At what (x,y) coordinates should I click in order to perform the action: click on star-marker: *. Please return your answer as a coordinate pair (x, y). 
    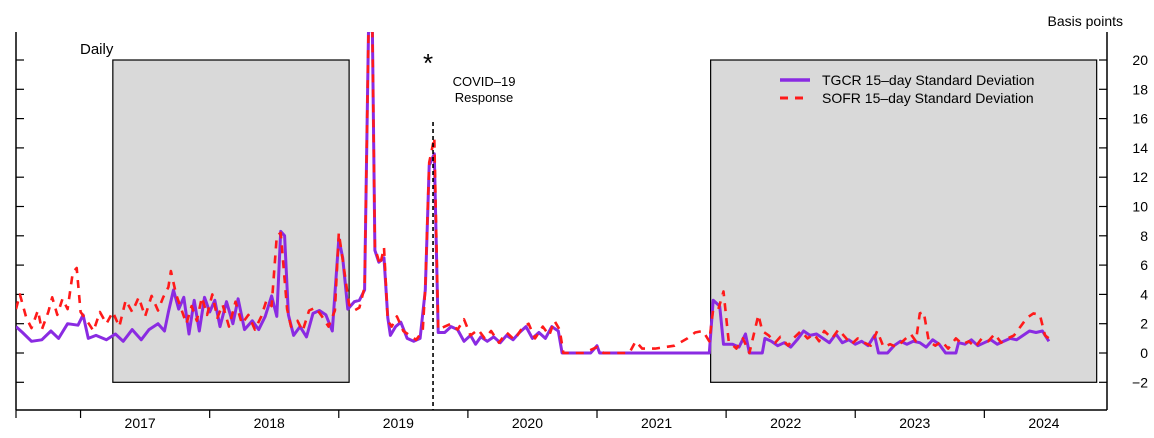
    Looking at the image, I should click on (428, 63).